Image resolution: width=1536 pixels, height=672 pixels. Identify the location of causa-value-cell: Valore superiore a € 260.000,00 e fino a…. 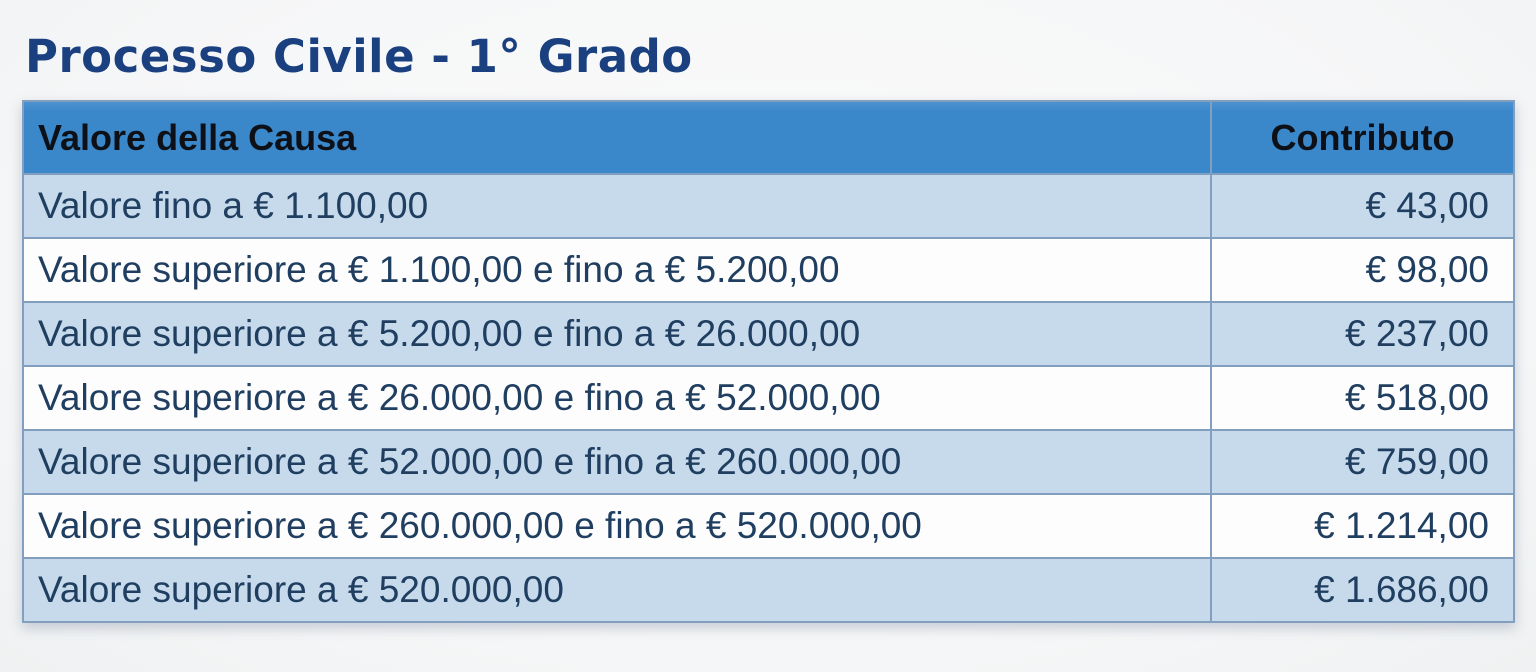
(617, 526).